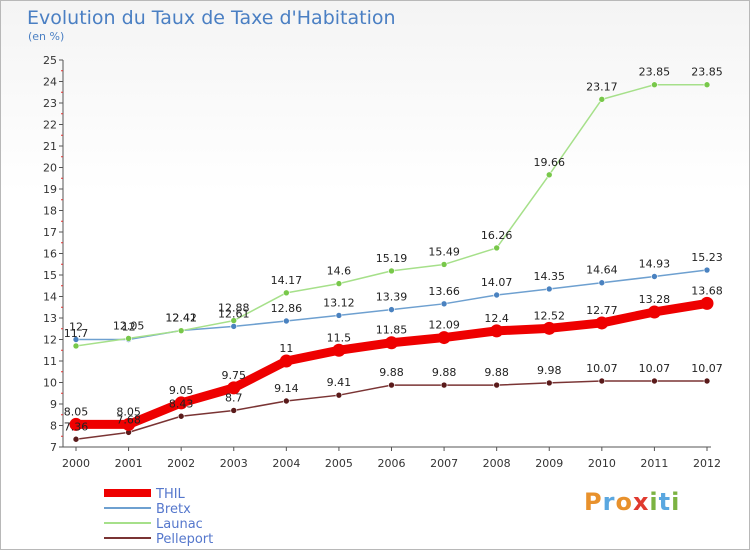 The image size is (750, 550). I want to click on x-tick-label: 2002, so click(181, 463).